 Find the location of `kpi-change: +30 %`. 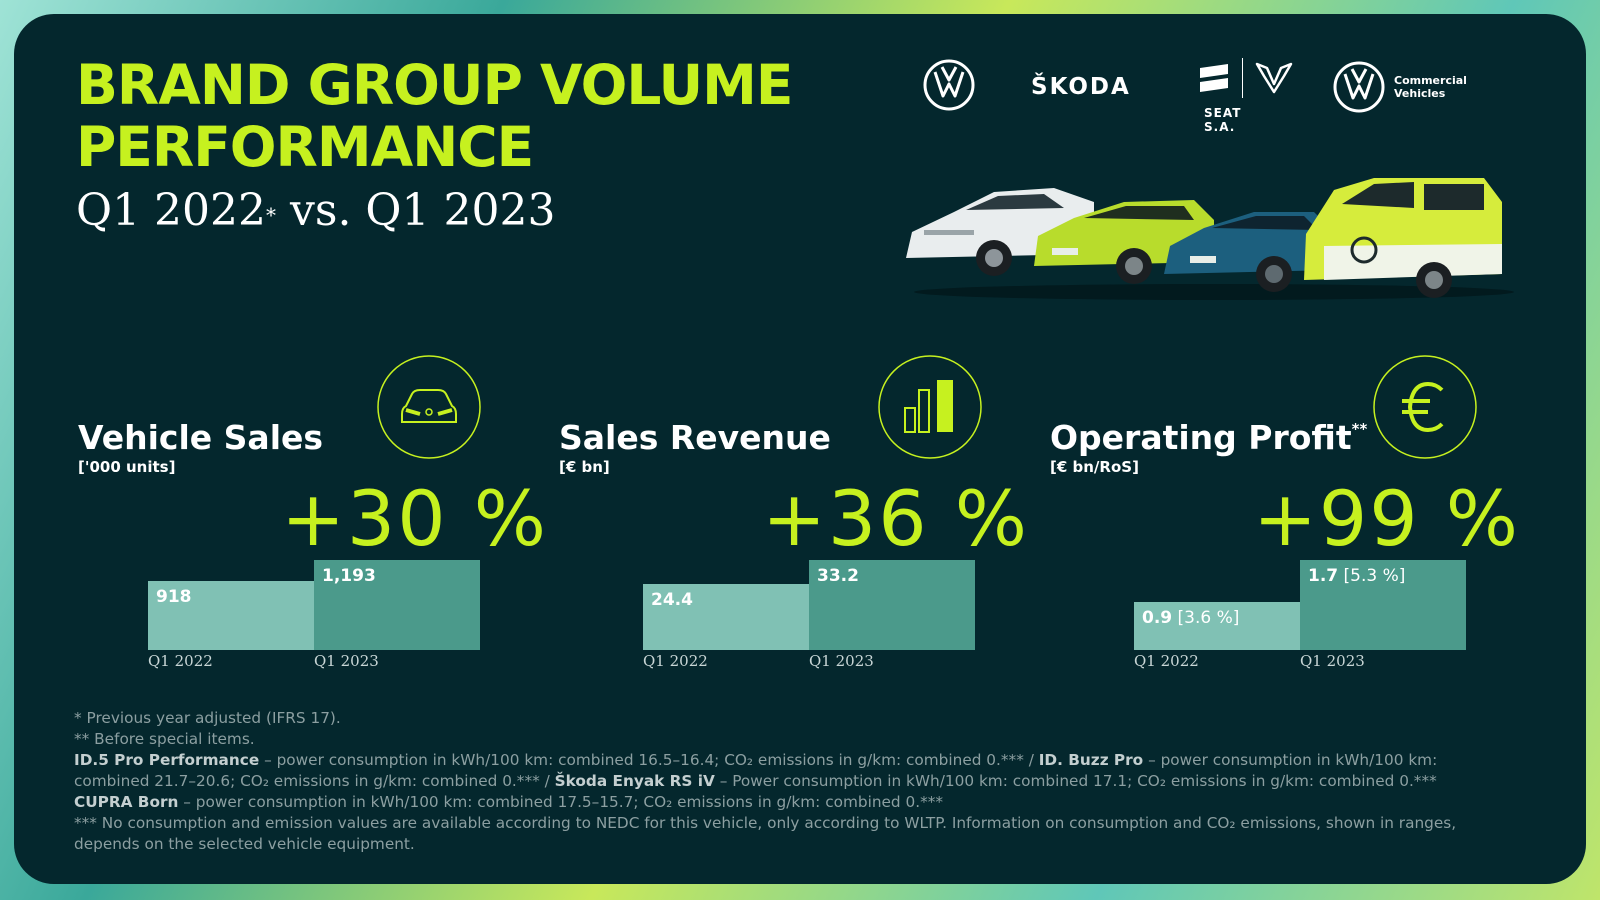

kpi-change: +30 % is located at coordinates (414, 518).